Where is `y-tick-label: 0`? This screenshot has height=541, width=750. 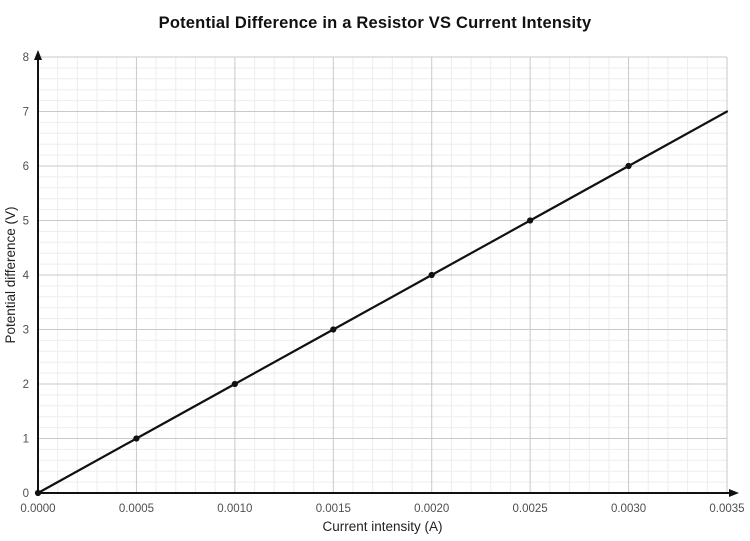 y-tick-label: 0 is located at coordinates (26, 494).